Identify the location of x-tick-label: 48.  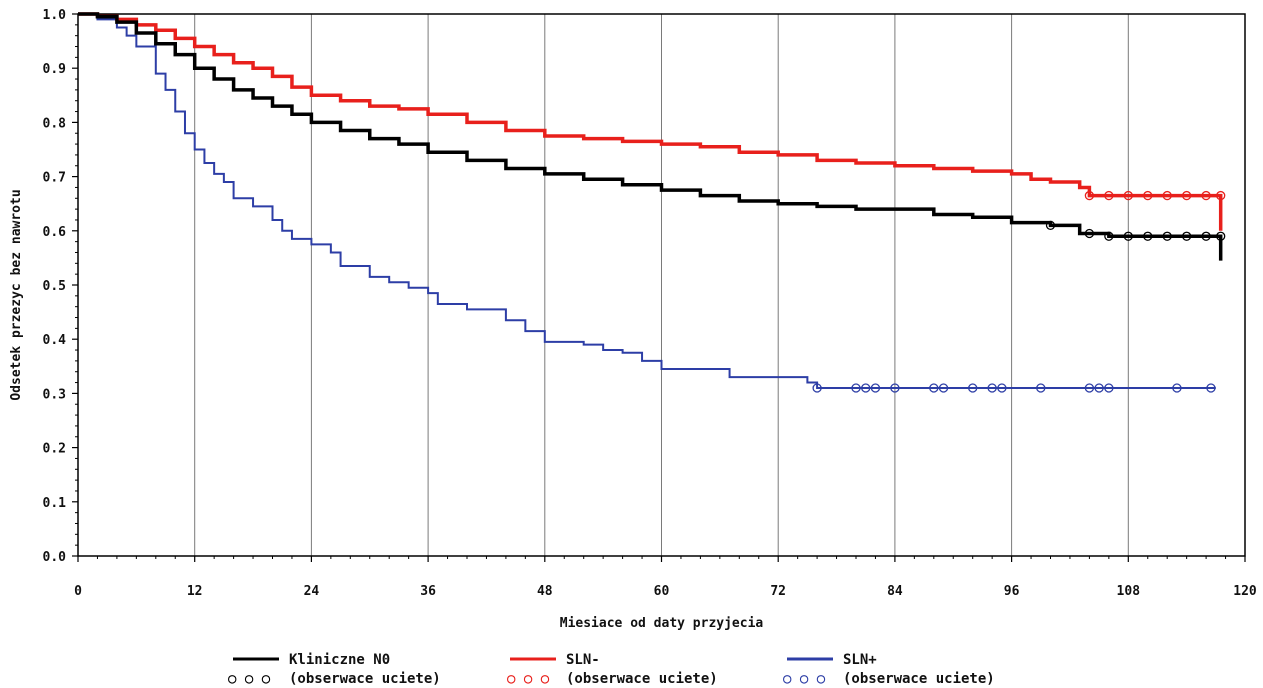
(545, 591).